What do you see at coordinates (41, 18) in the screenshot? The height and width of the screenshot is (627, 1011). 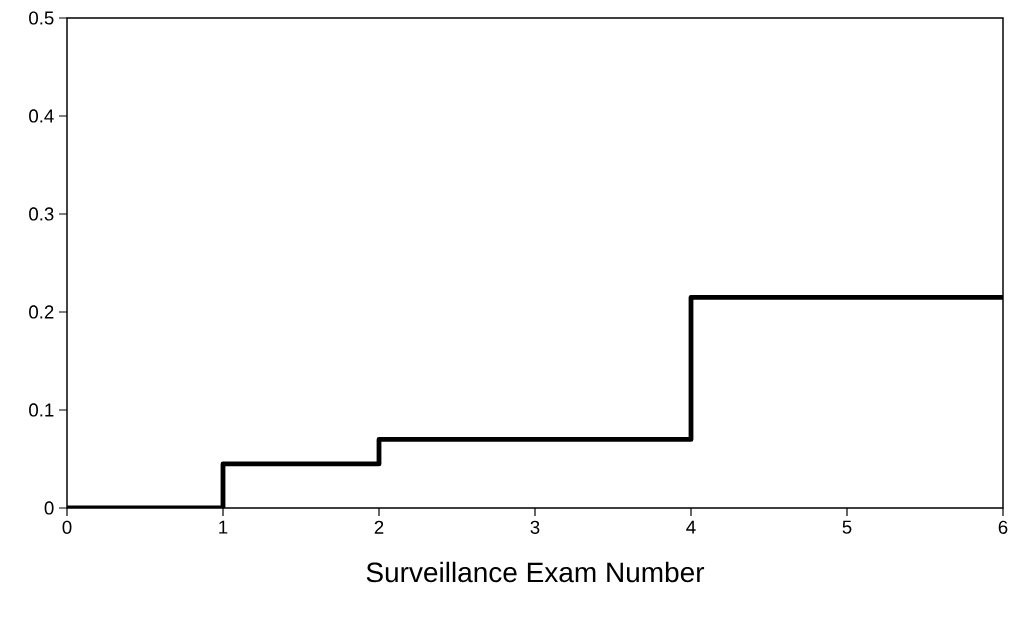 I see `y-tick-label: 0.5` at bounding box center [41, 18].